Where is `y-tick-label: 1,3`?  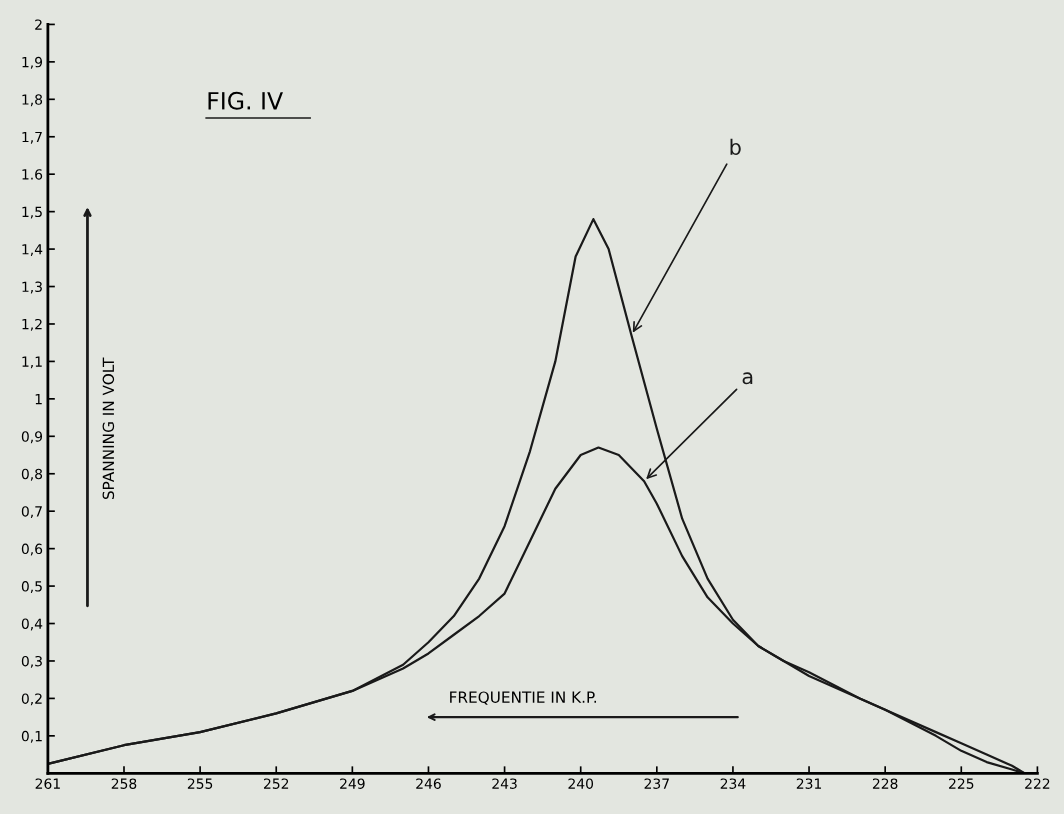 y-tick-label: 1,3 is located at coordinates (32, 287).